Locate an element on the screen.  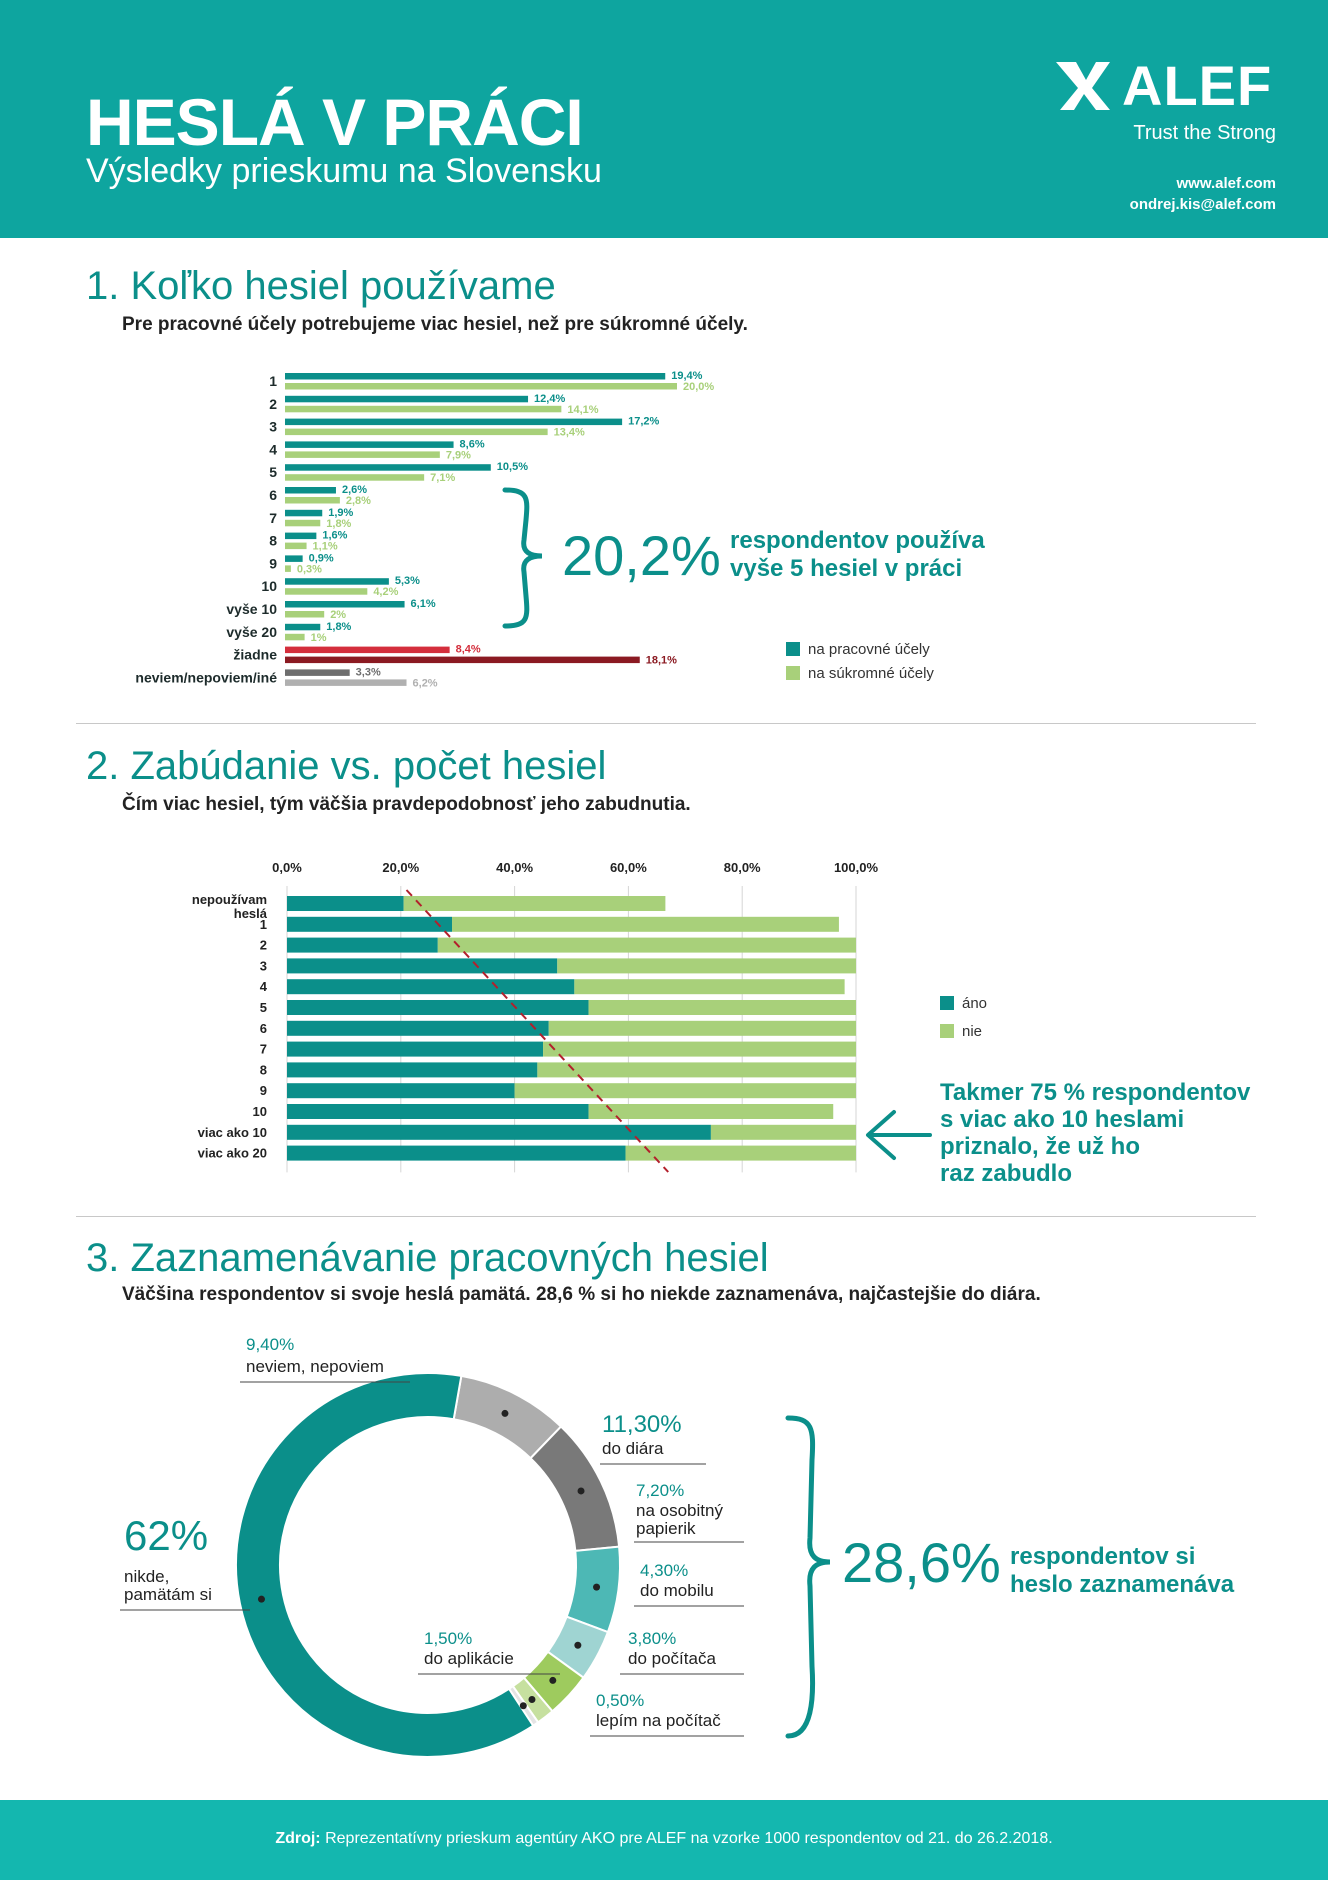
data-label-work: 19,4% is located at coordinates (686, 376).